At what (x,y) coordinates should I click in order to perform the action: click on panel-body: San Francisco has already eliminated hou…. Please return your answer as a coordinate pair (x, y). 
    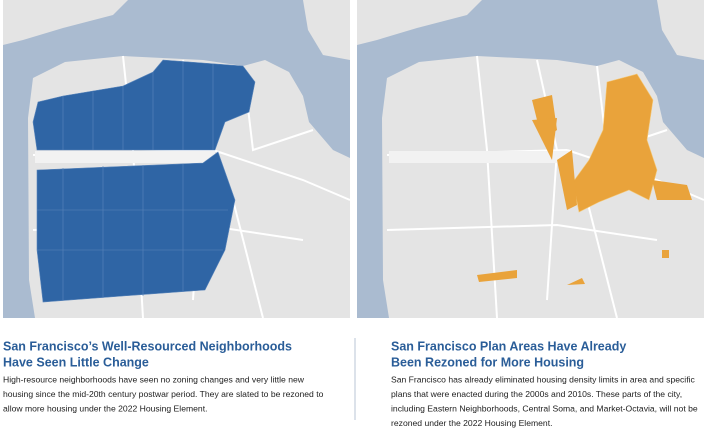
    Looking at the image, I should click on (543, 379).